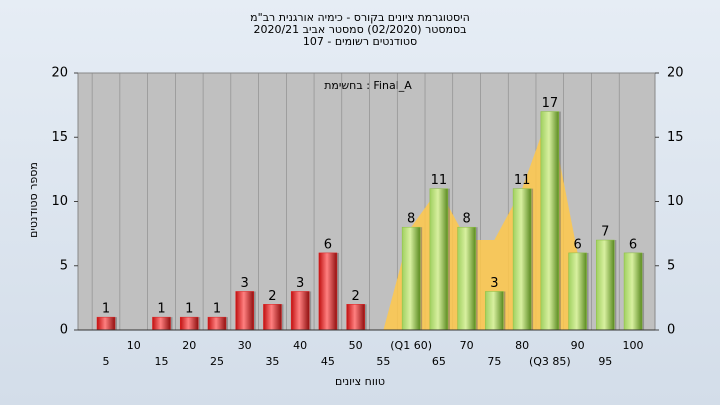  What do you see at coordinates (300, 345) in the screenshot?
I see `x-tick-label: 40` at bounding box center [300, 345].